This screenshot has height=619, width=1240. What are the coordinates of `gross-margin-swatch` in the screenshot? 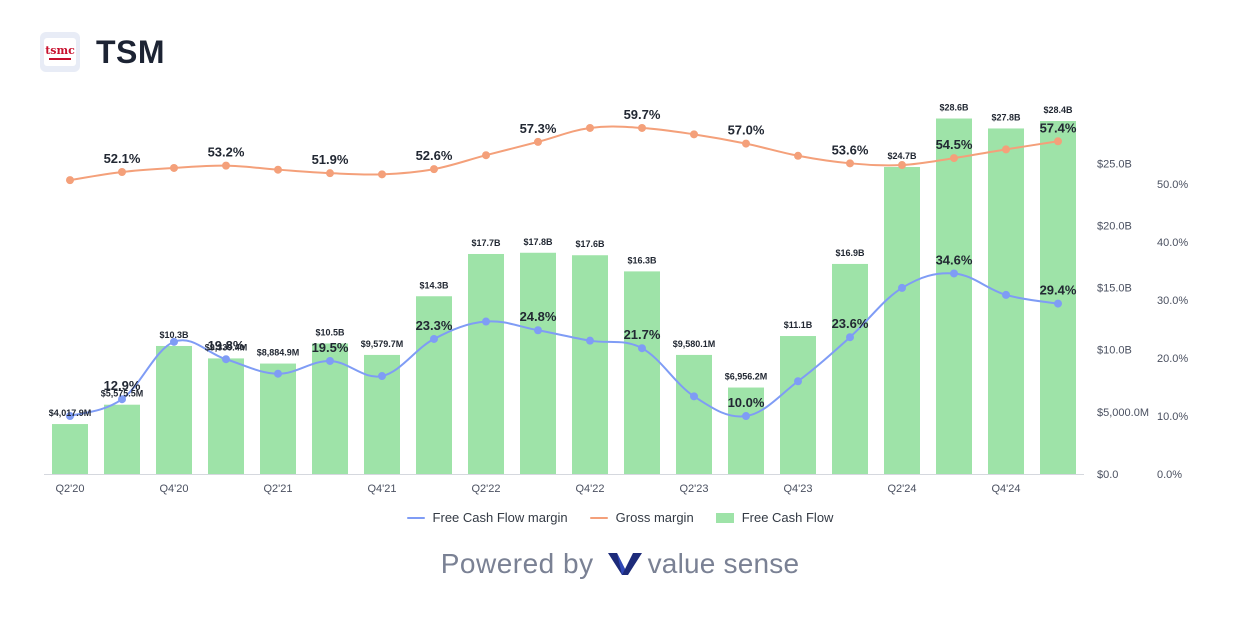 It's located at (598, 517).